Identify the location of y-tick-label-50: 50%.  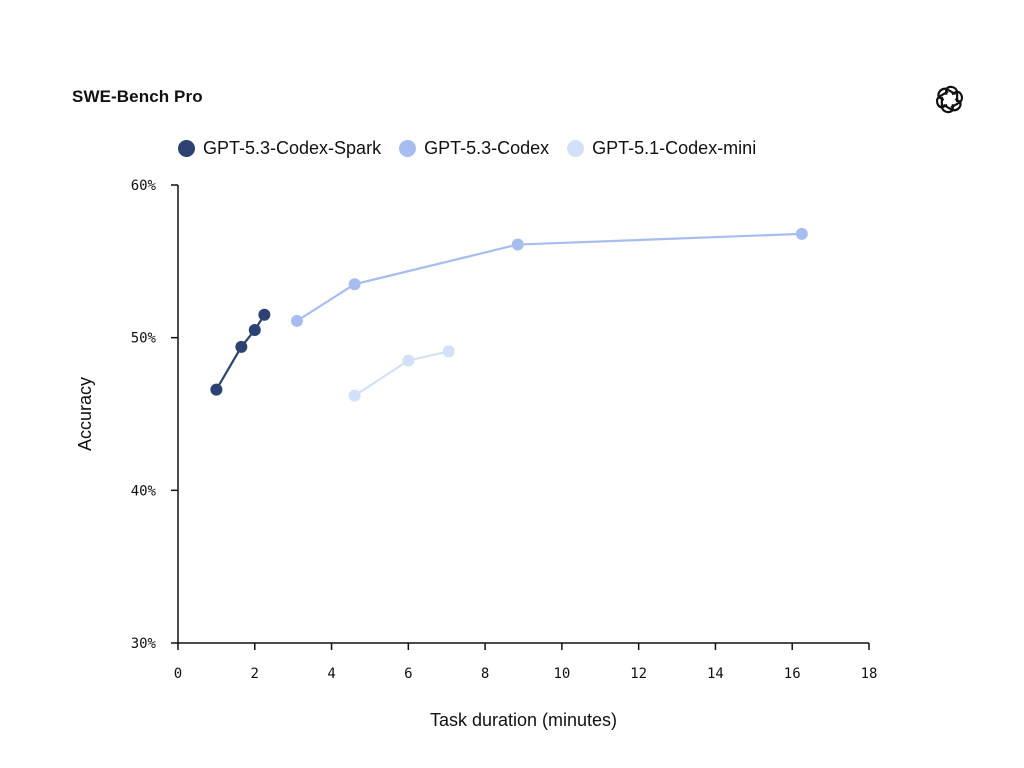
(144, 339).